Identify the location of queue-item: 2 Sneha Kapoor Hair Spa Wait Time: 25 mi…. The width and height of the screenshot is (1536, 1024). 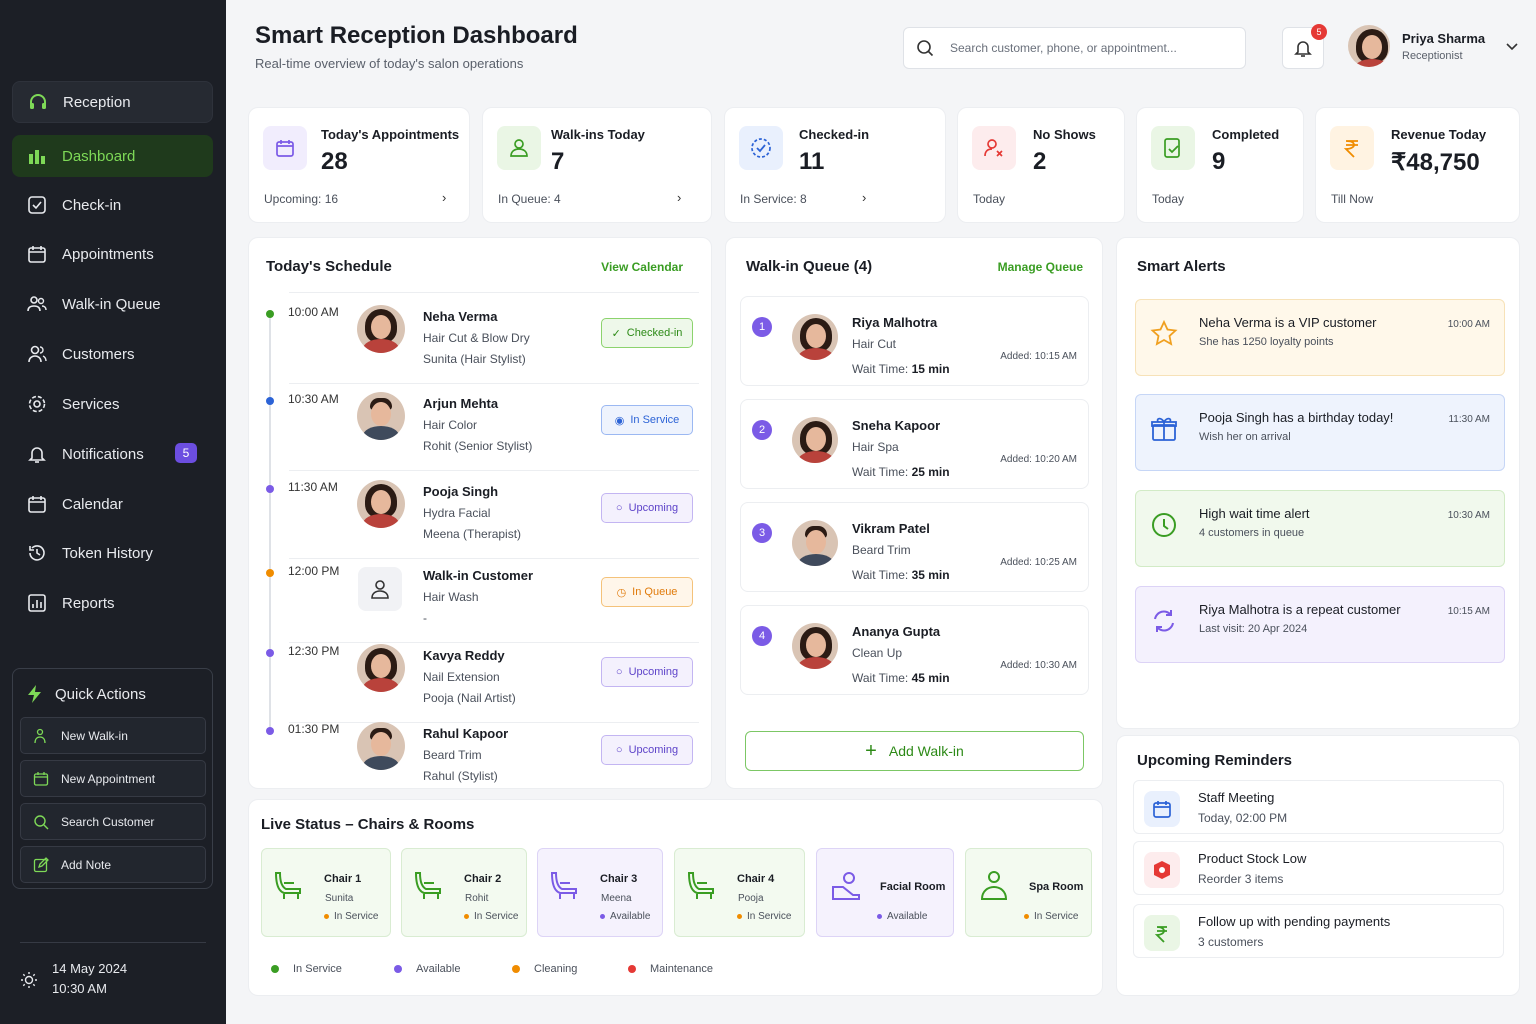
(914, 444).